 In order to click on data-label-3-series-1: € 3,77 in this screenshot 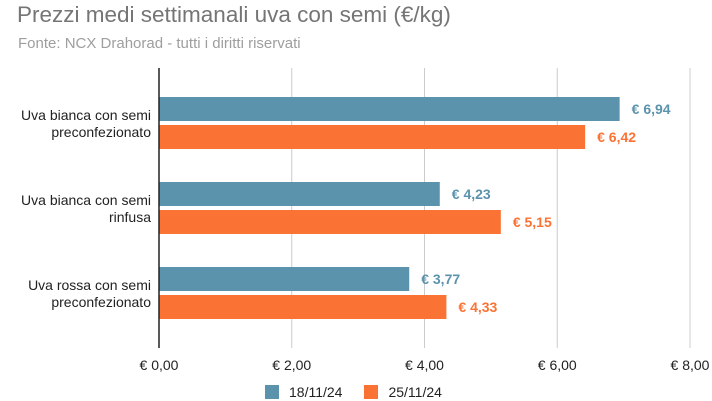, I will do `click(440, 279)`.